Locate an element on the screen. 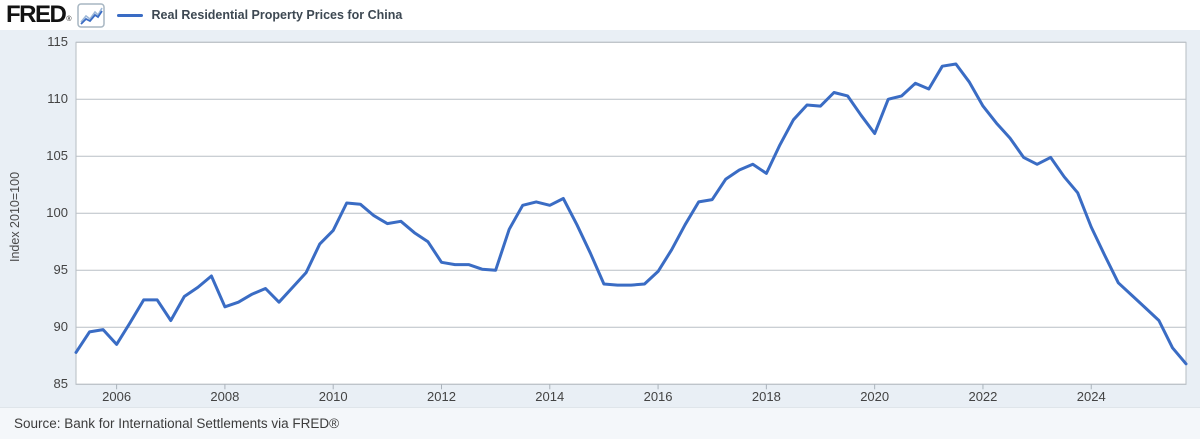 The height and width of the screenshot is (439, 1200). x-tick-label: 2008 is located at coordinates (225, 396).